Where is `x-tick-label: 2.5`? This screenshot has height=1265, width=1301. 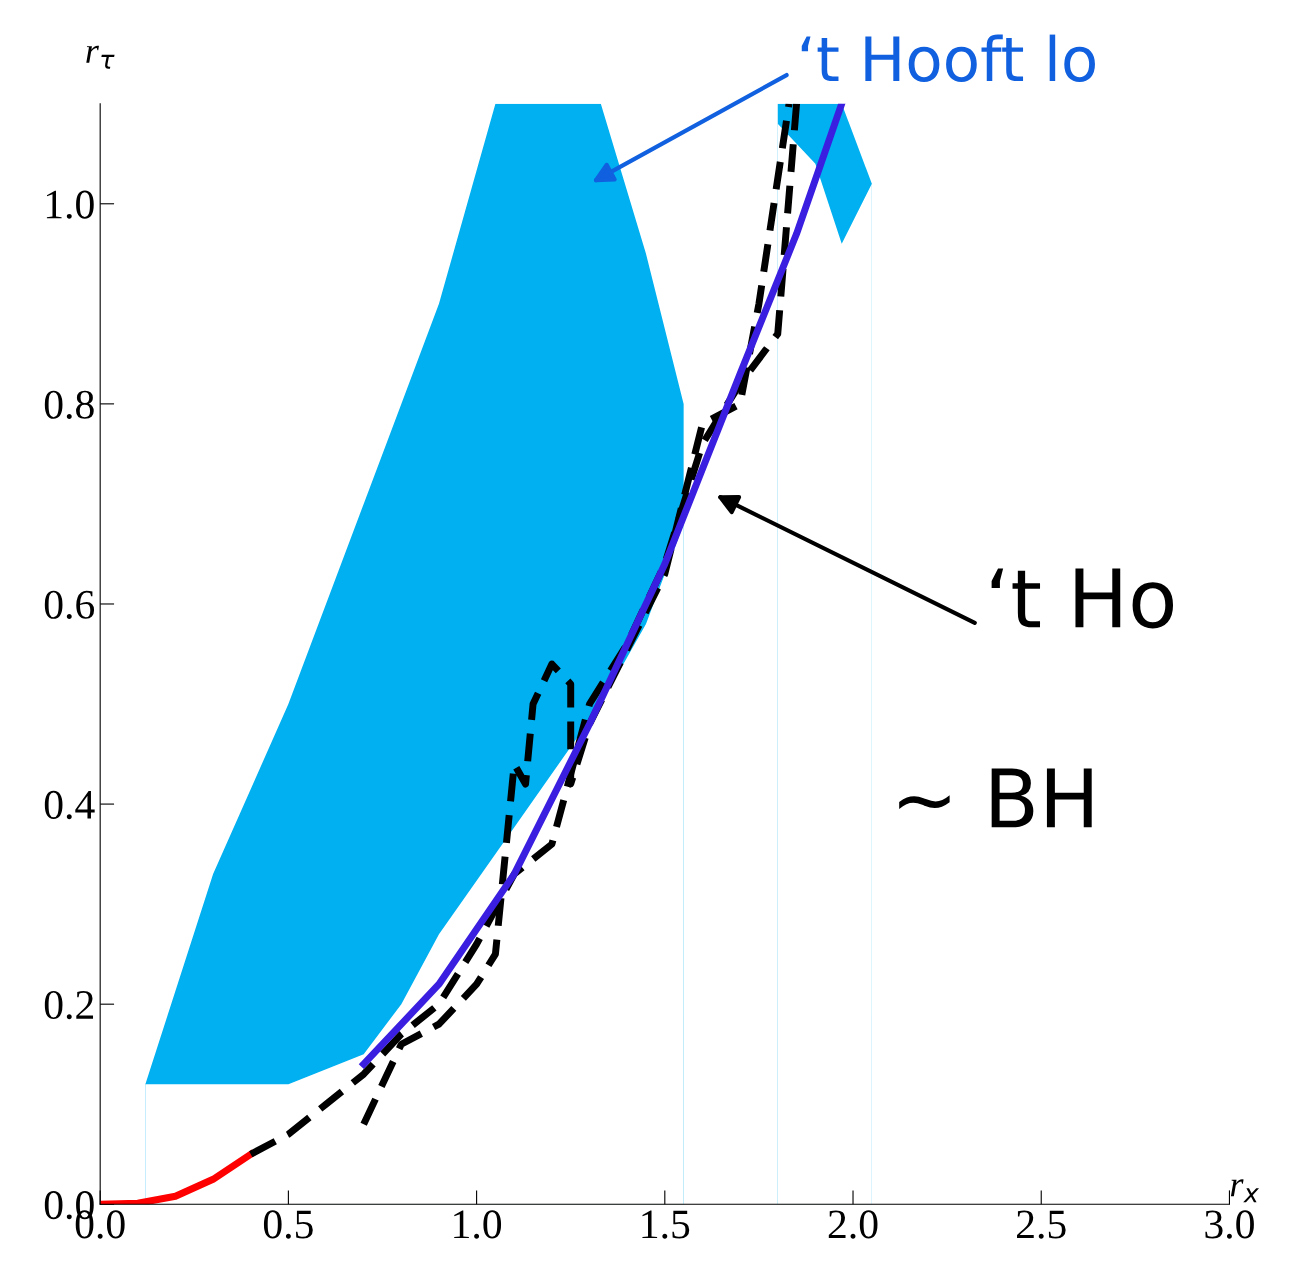 x-tick-label: 2.5 is located at coordinates (1041, 1224).